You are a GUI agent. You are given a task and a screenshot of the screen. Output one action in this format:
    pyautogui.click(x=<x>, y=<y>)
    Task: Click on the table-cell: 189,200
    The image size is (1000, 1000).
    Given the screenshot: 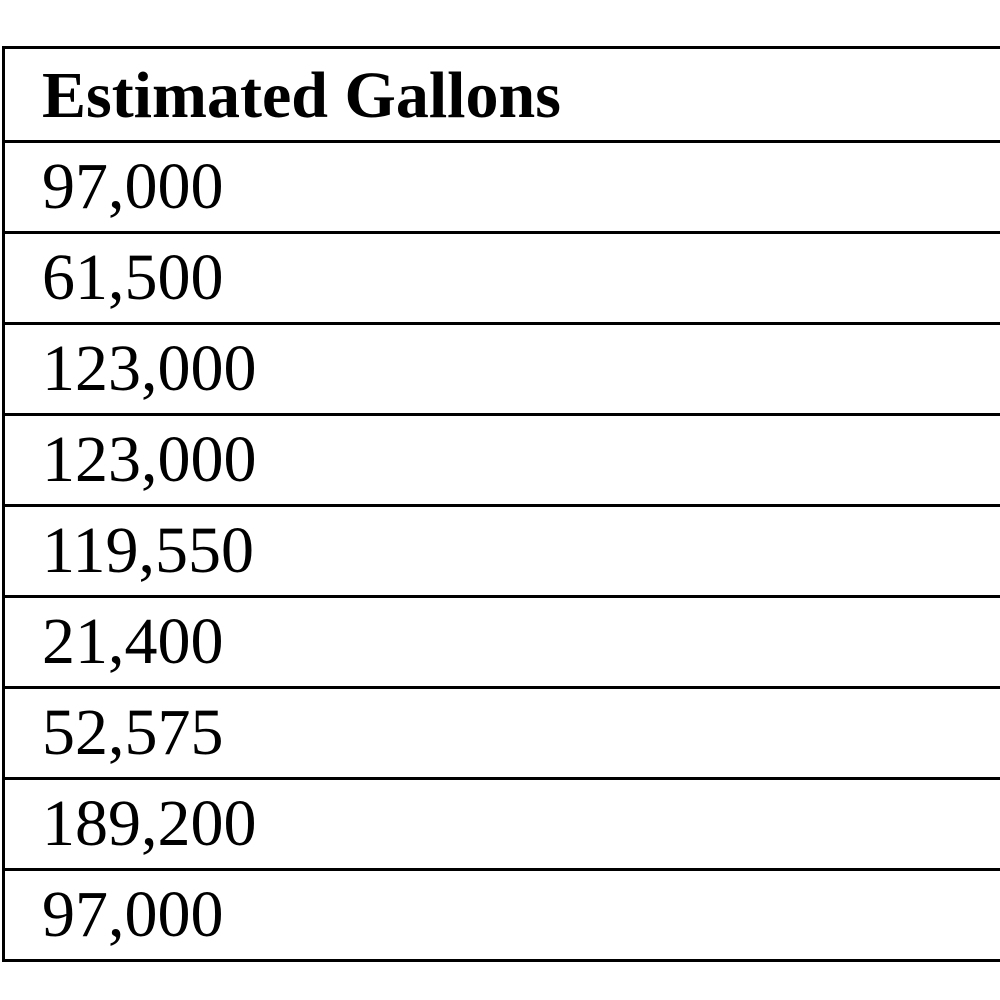 What is the action you would take?
    pyautogui.click(x=502, y=825)
    